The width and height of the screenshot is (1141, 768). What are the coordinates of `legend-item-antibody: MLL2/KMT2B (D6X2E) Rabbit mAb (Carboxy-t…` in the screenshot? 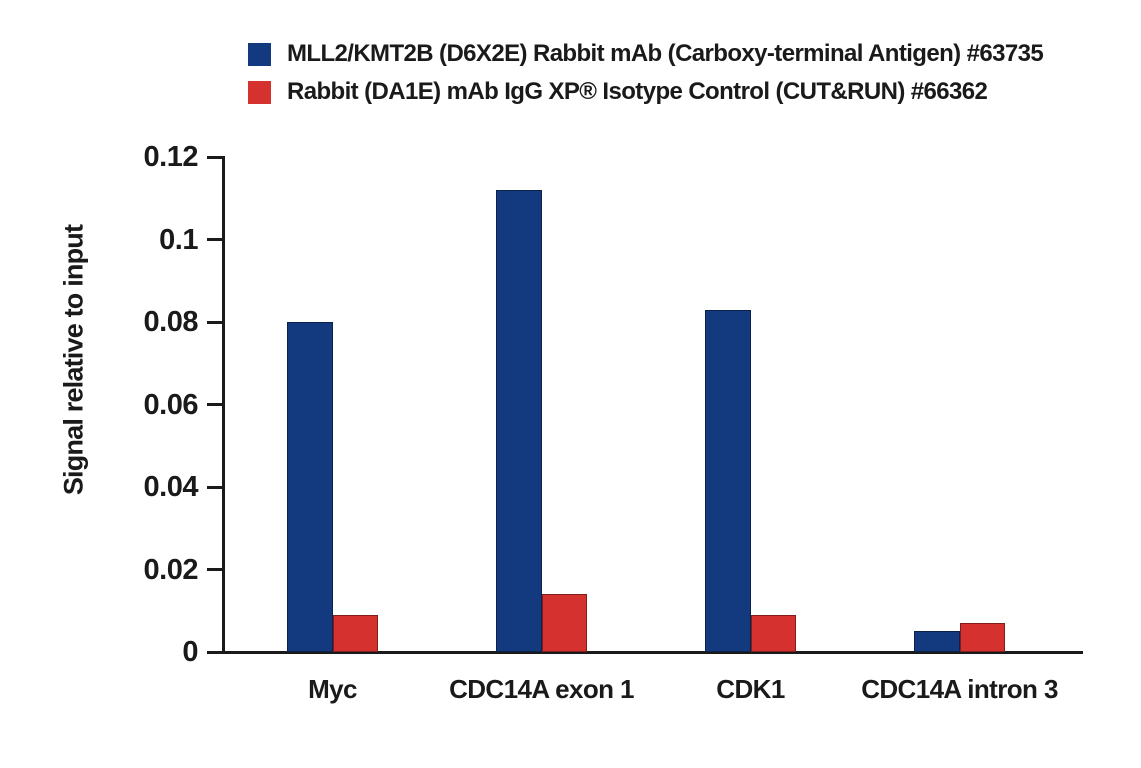 It's located at (646, 53).